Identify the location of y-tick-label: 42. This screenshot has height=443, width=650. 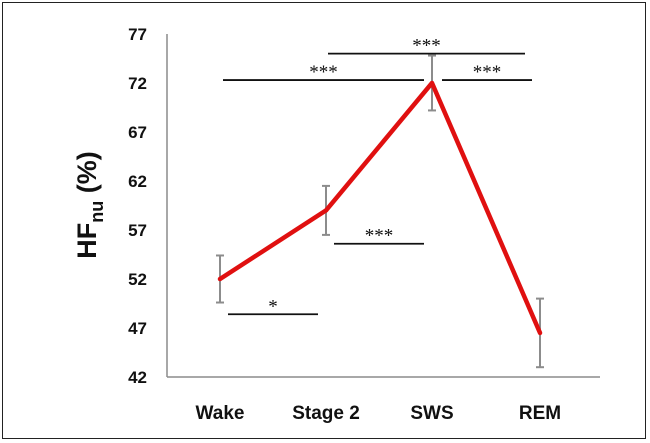
(137, 377).